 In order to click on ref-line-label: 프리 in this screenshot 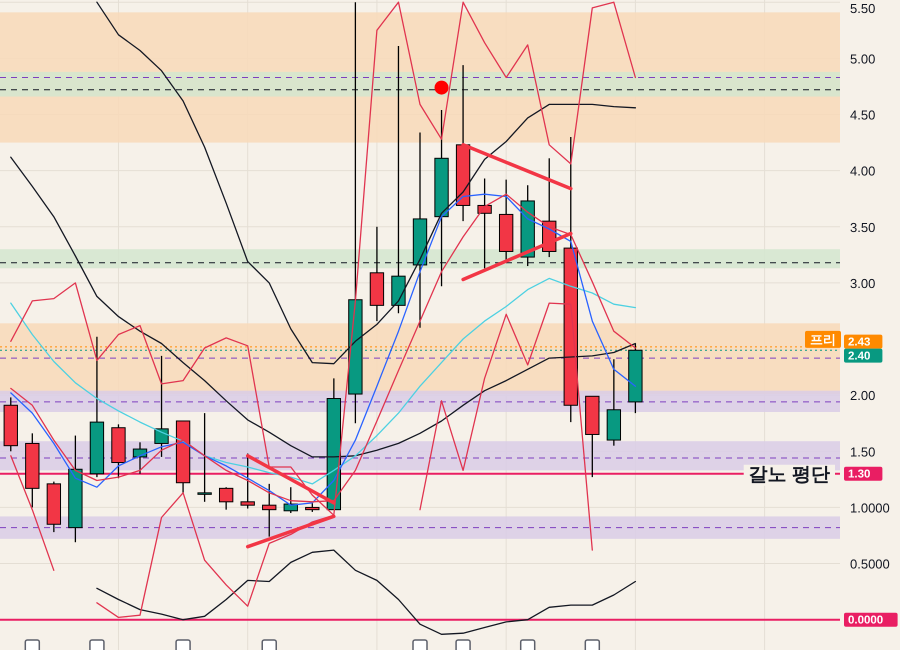, I will do `click(823, 339)`.